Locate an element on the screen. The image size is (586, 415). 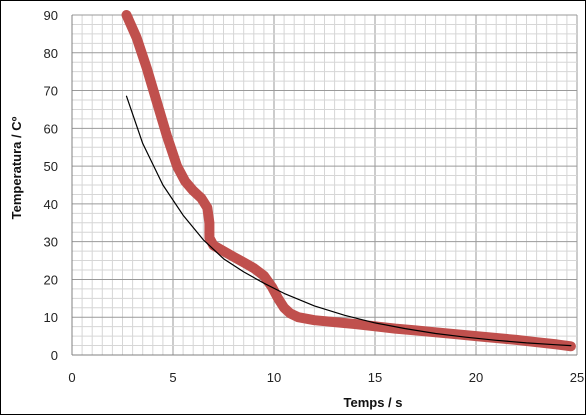
x-tick-label: 10 is located at coordinates (274, 377).